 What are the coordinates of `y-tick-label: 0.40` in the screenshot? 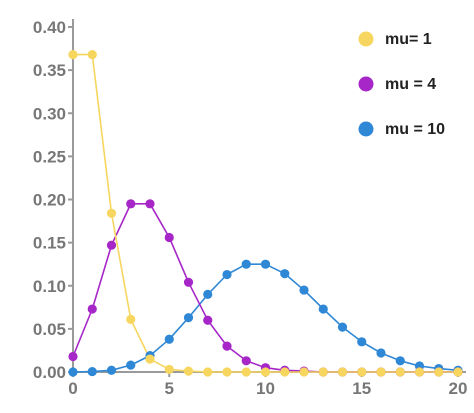 It's located at (49, 27).